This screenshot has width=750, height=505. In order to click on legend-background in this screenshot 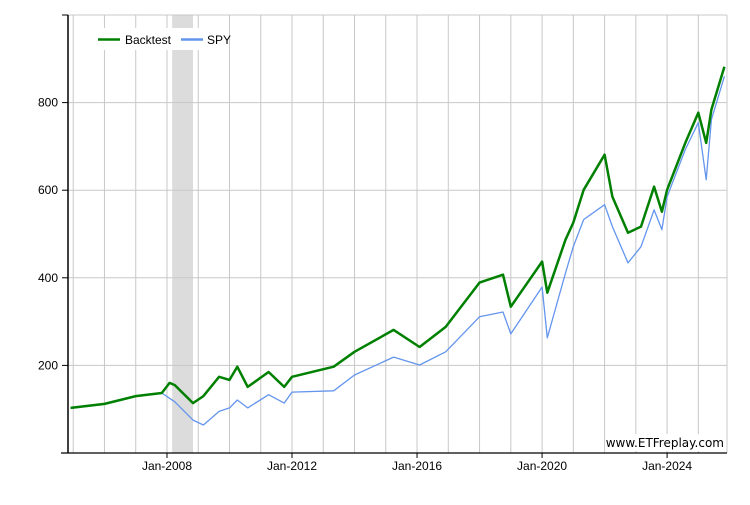, I will do `click(158, 39)`.